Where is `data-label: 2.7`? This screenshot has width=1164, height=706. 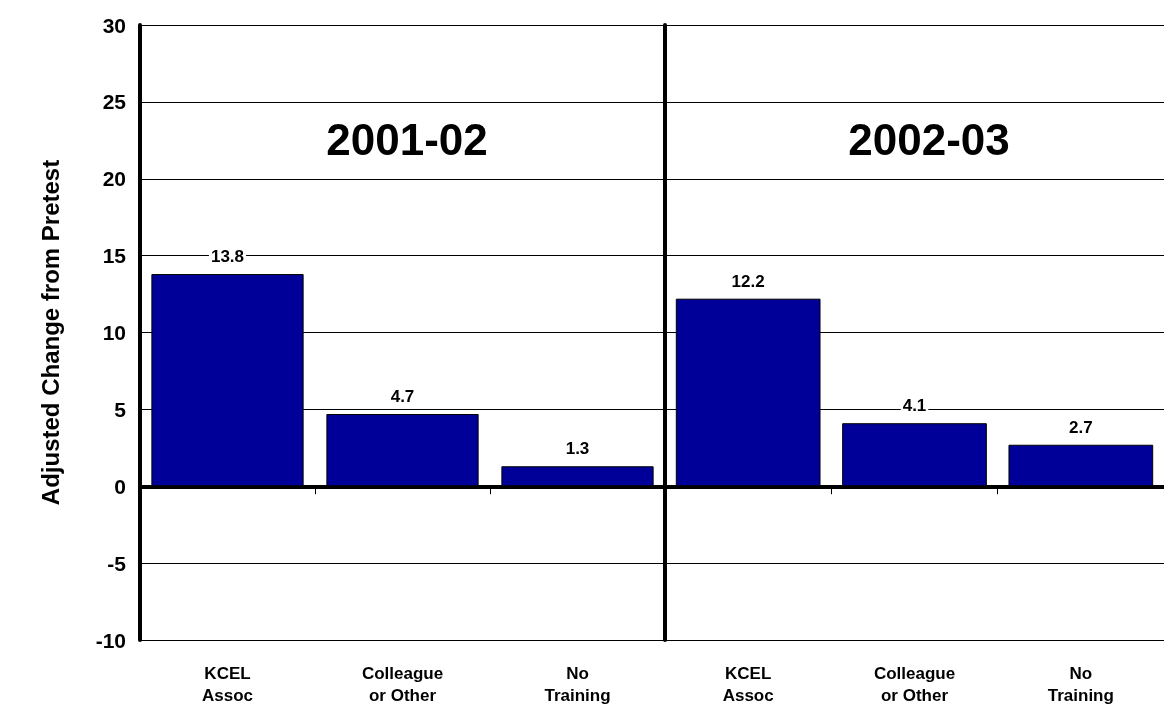
data-label: 2.7 is located at coordinates (1081, 427).